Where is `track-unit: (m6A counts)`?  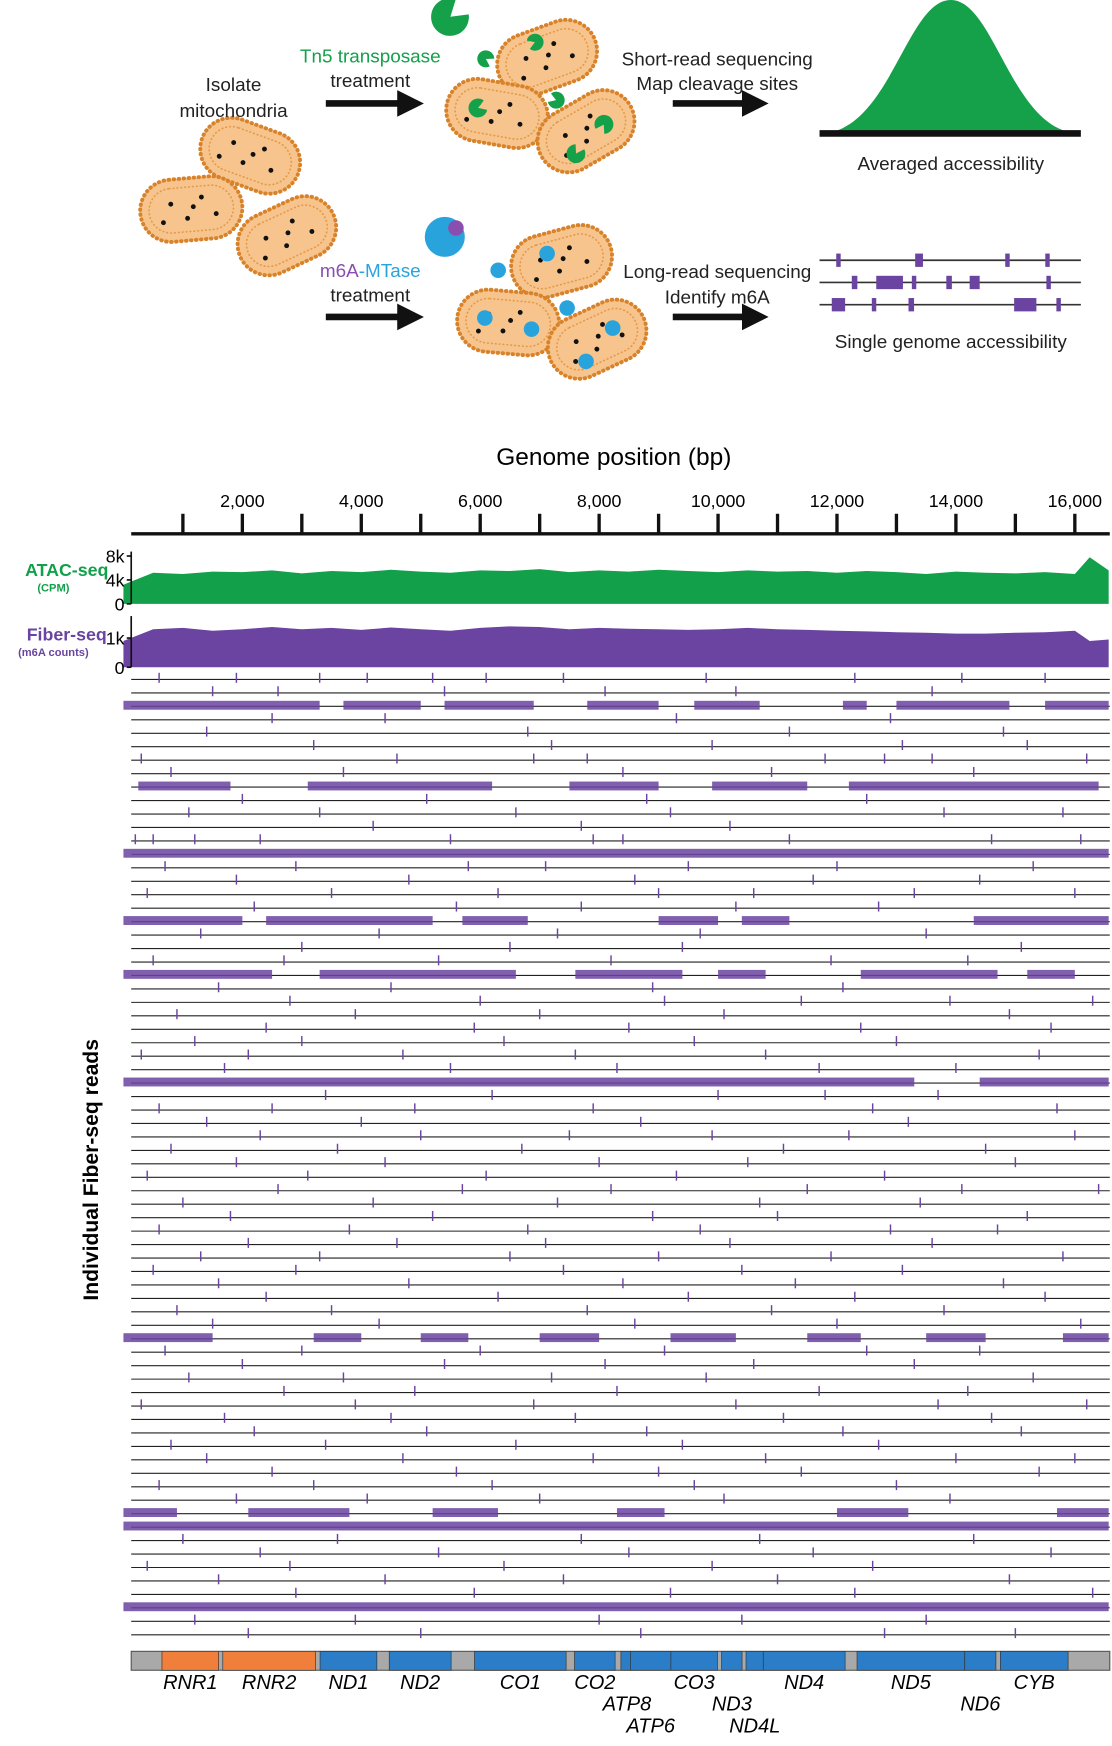 track-unit: (m6A counts) is located at coordinates (53, 653).